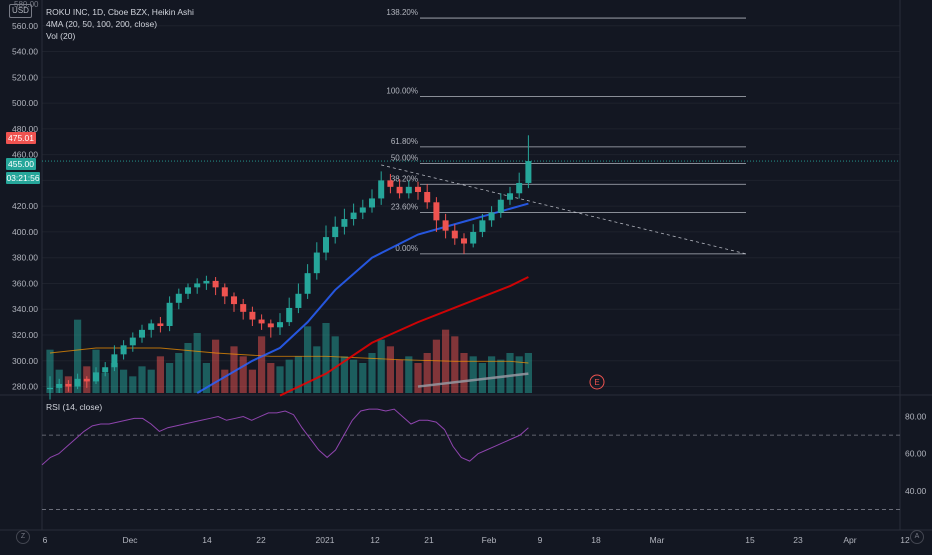 The image size is (932, 555). Describe the element at coordinates (207, 540) in the screenshot. I see `time-axis-tick: 14` at that location.